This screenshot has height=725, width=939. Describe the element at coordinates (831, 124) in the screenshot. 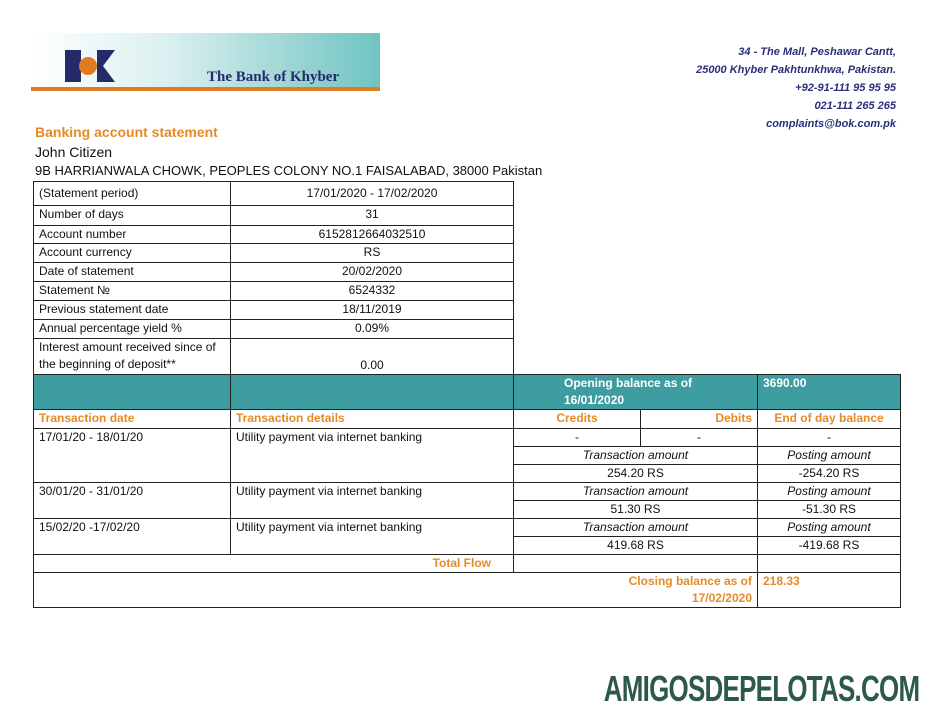

I see `email: complaints@bok.com.pk` at that location.